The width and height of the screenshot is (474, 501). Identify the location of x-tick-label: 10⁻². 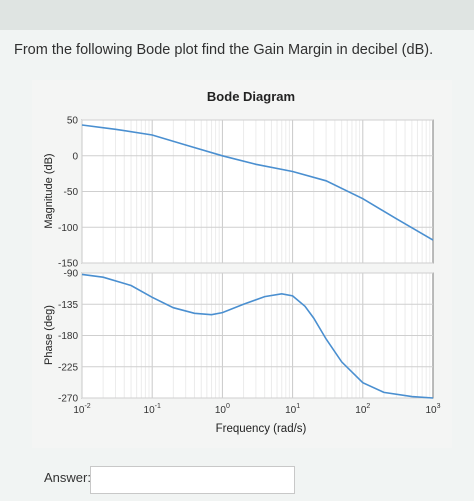
(81, 409).